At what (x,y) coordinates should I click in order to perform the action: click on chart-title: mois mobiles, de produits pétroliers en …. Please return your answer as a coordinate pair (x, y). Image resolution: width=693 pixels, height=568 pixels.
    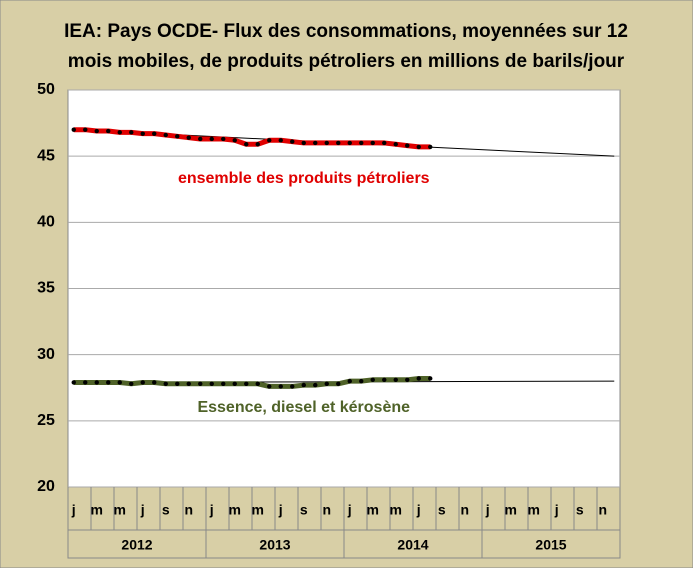
    Looking at the image, I should click on (346, 61).